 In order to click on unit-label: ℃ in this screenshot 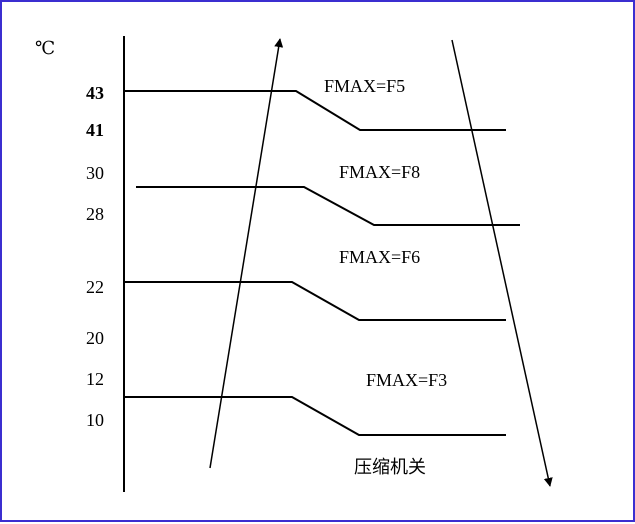, I will do `click(45, 48)`.